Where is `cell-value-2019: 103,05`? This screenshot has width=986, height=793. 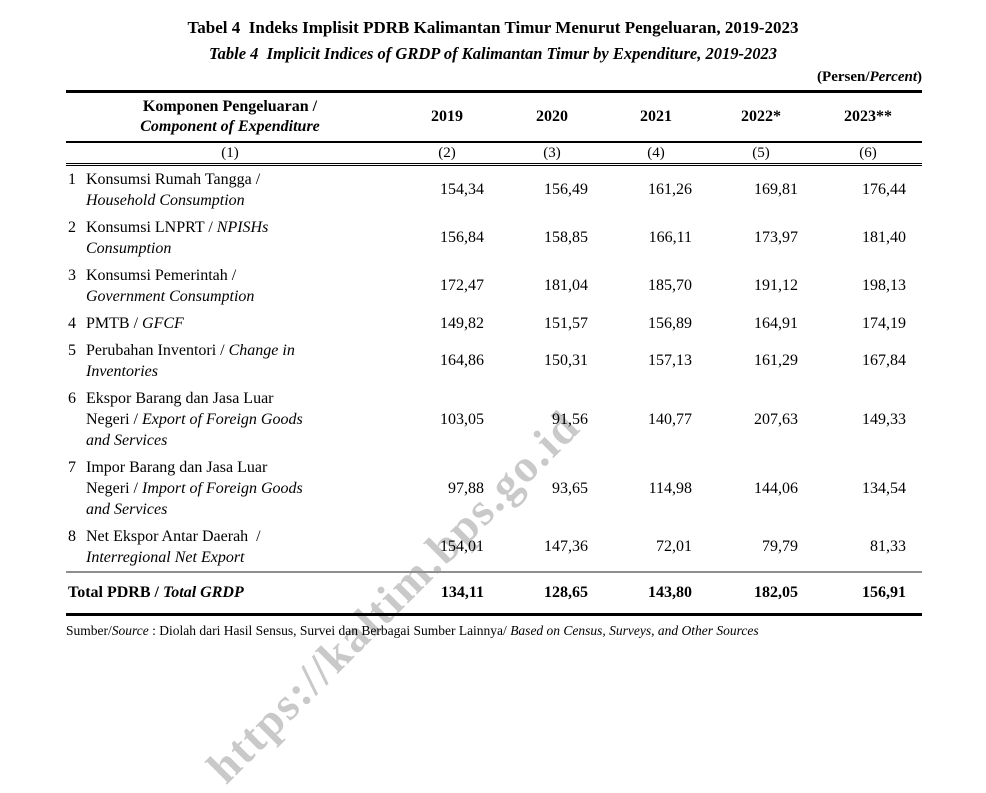 cell-value-2019: 103,05 is located at coordinates (462, 419).